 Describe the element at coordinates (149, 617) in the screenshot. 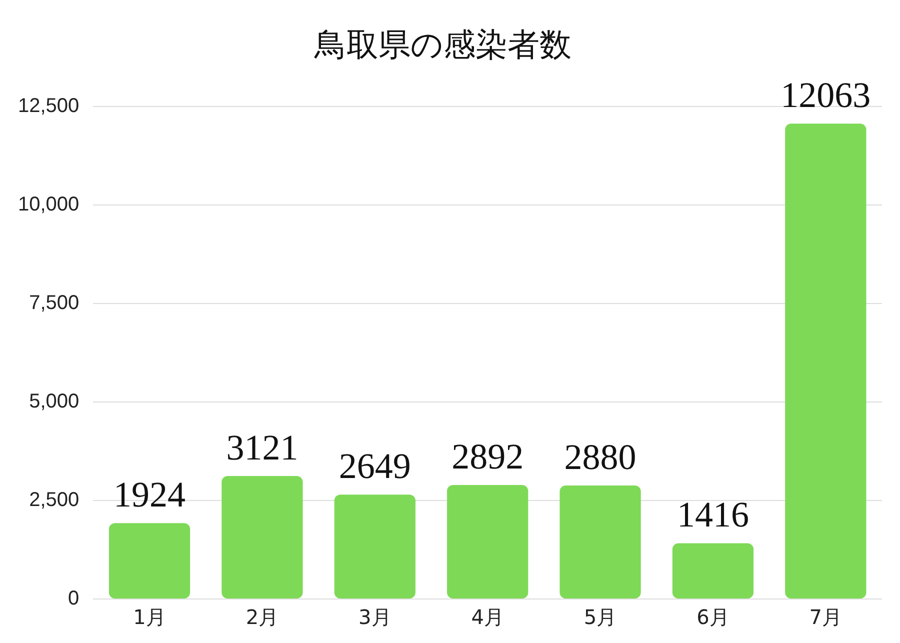

I see `x-tick-label: 1月` at that location.